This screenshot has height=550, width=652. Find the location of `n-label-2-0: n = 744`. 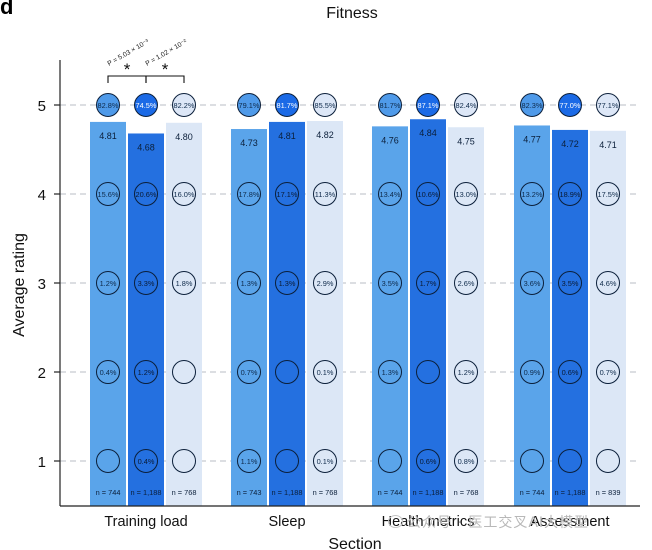

n-label-2-0: n = 744 is located at coordinates (390, 492).